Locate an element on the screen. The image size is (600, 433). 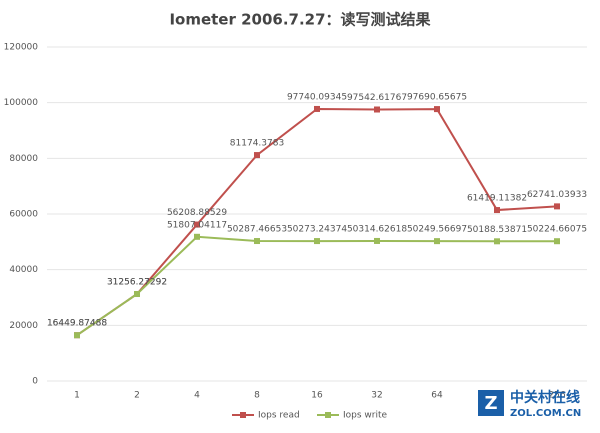
data-label: 62741.03933 is located at coordinates (557, 195).